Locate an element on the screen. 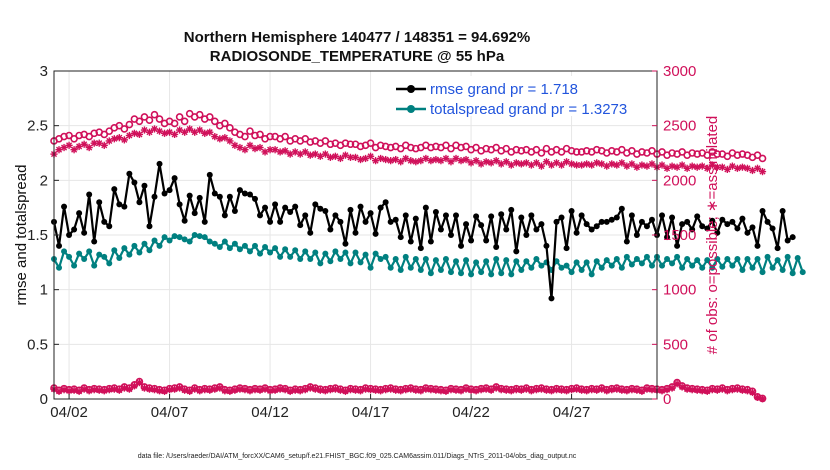 This screenshot has width=830, height=470. y-left-tick-label: 2.5 is located at coordinates (37, 126).